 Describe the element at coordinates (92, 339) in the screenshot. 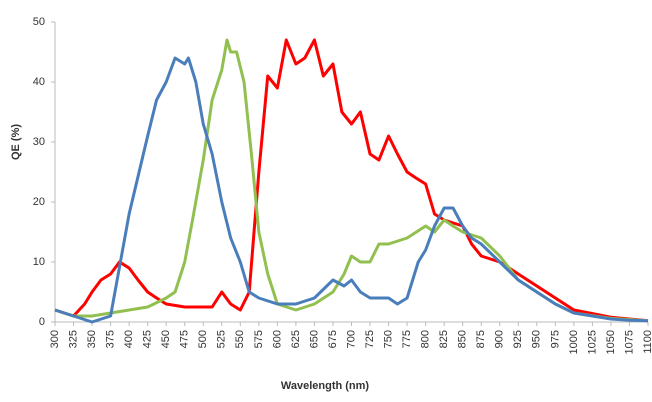

I see `x-tick-label: 350` at that location.